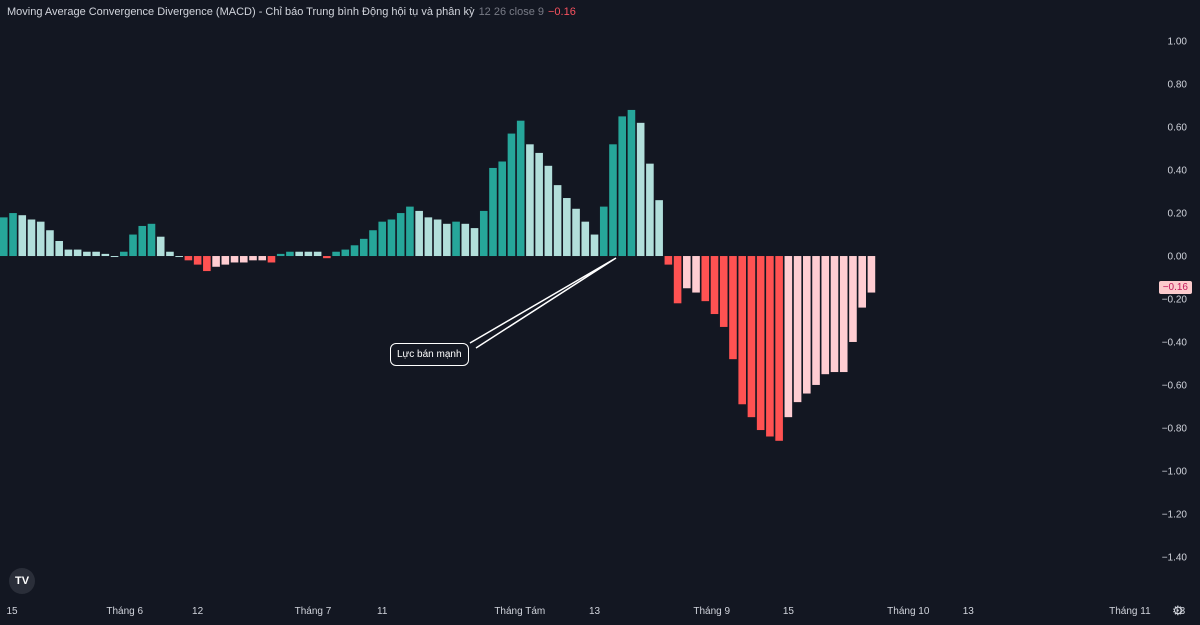  I want to click on y-tick-label: −0.20, so click(1175, 300).